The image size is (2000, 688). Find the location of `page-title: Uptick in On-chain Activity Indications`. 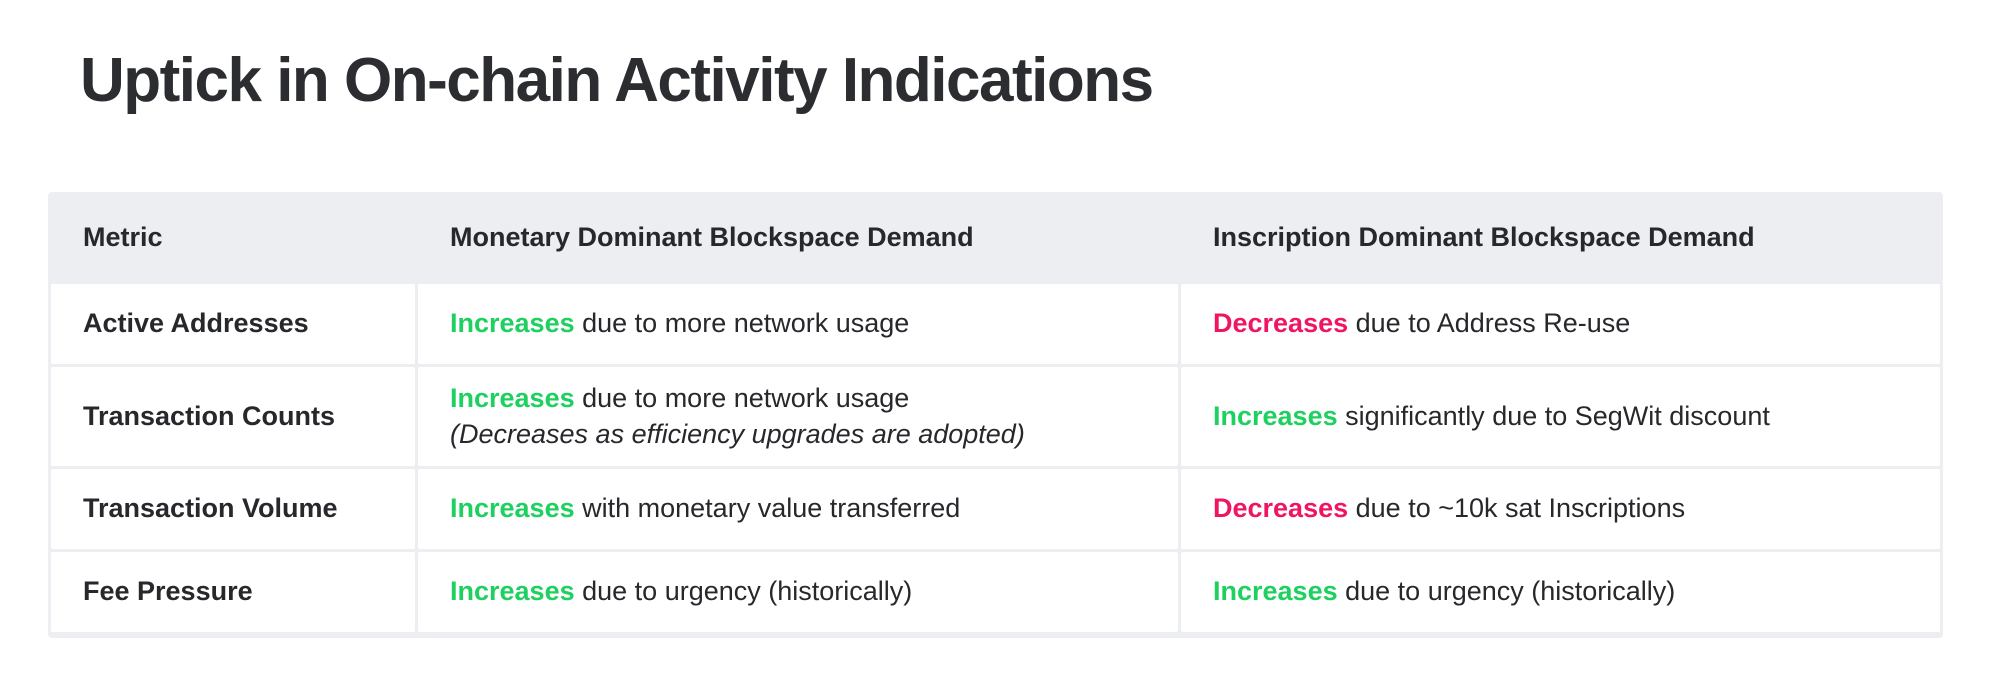

page-title: Uptick in On-chain Activity Indications is located at coordinates (617, 80).